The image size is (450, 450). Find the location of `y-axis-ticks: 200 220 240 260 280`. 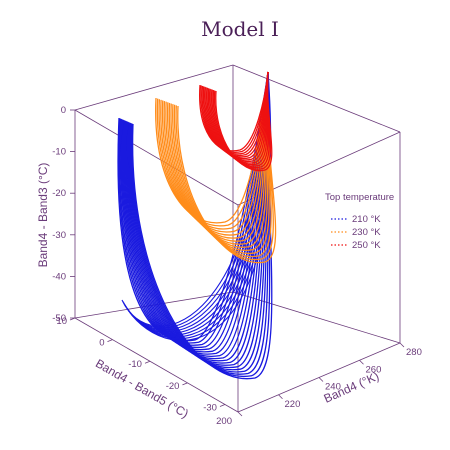

y-axis-ticks: 200 220 240 260 280 is located at coordinates (319, 384).